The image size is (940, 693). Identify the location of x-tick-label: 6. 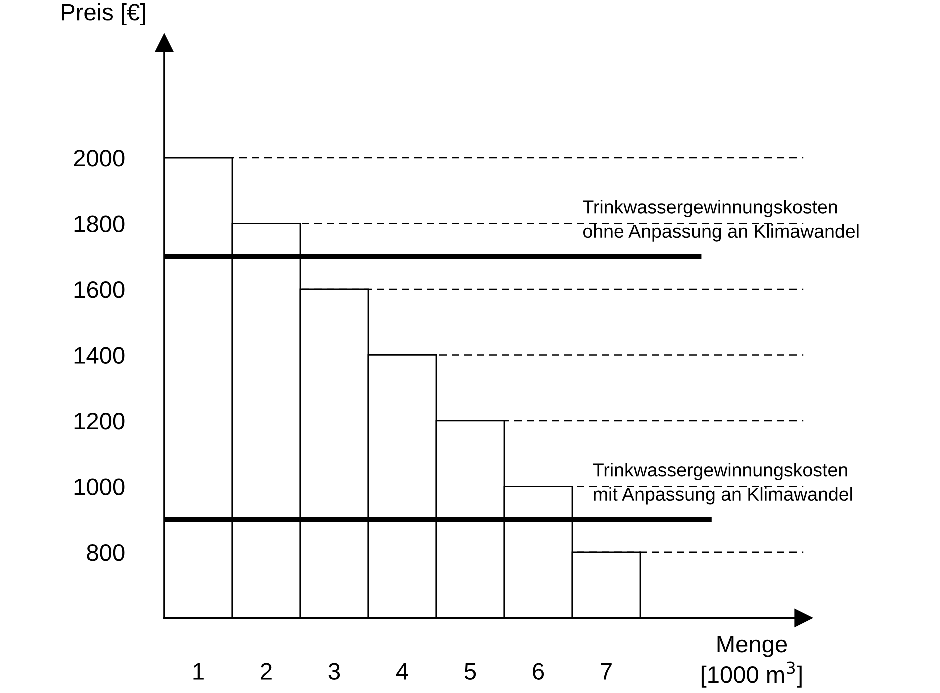
(538, 671).